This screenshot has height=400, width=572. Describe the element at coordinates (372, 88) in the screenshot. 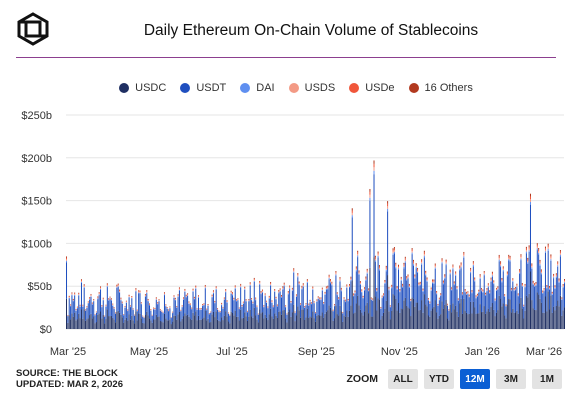

I see `legend-item-usde: USDe` at that location.